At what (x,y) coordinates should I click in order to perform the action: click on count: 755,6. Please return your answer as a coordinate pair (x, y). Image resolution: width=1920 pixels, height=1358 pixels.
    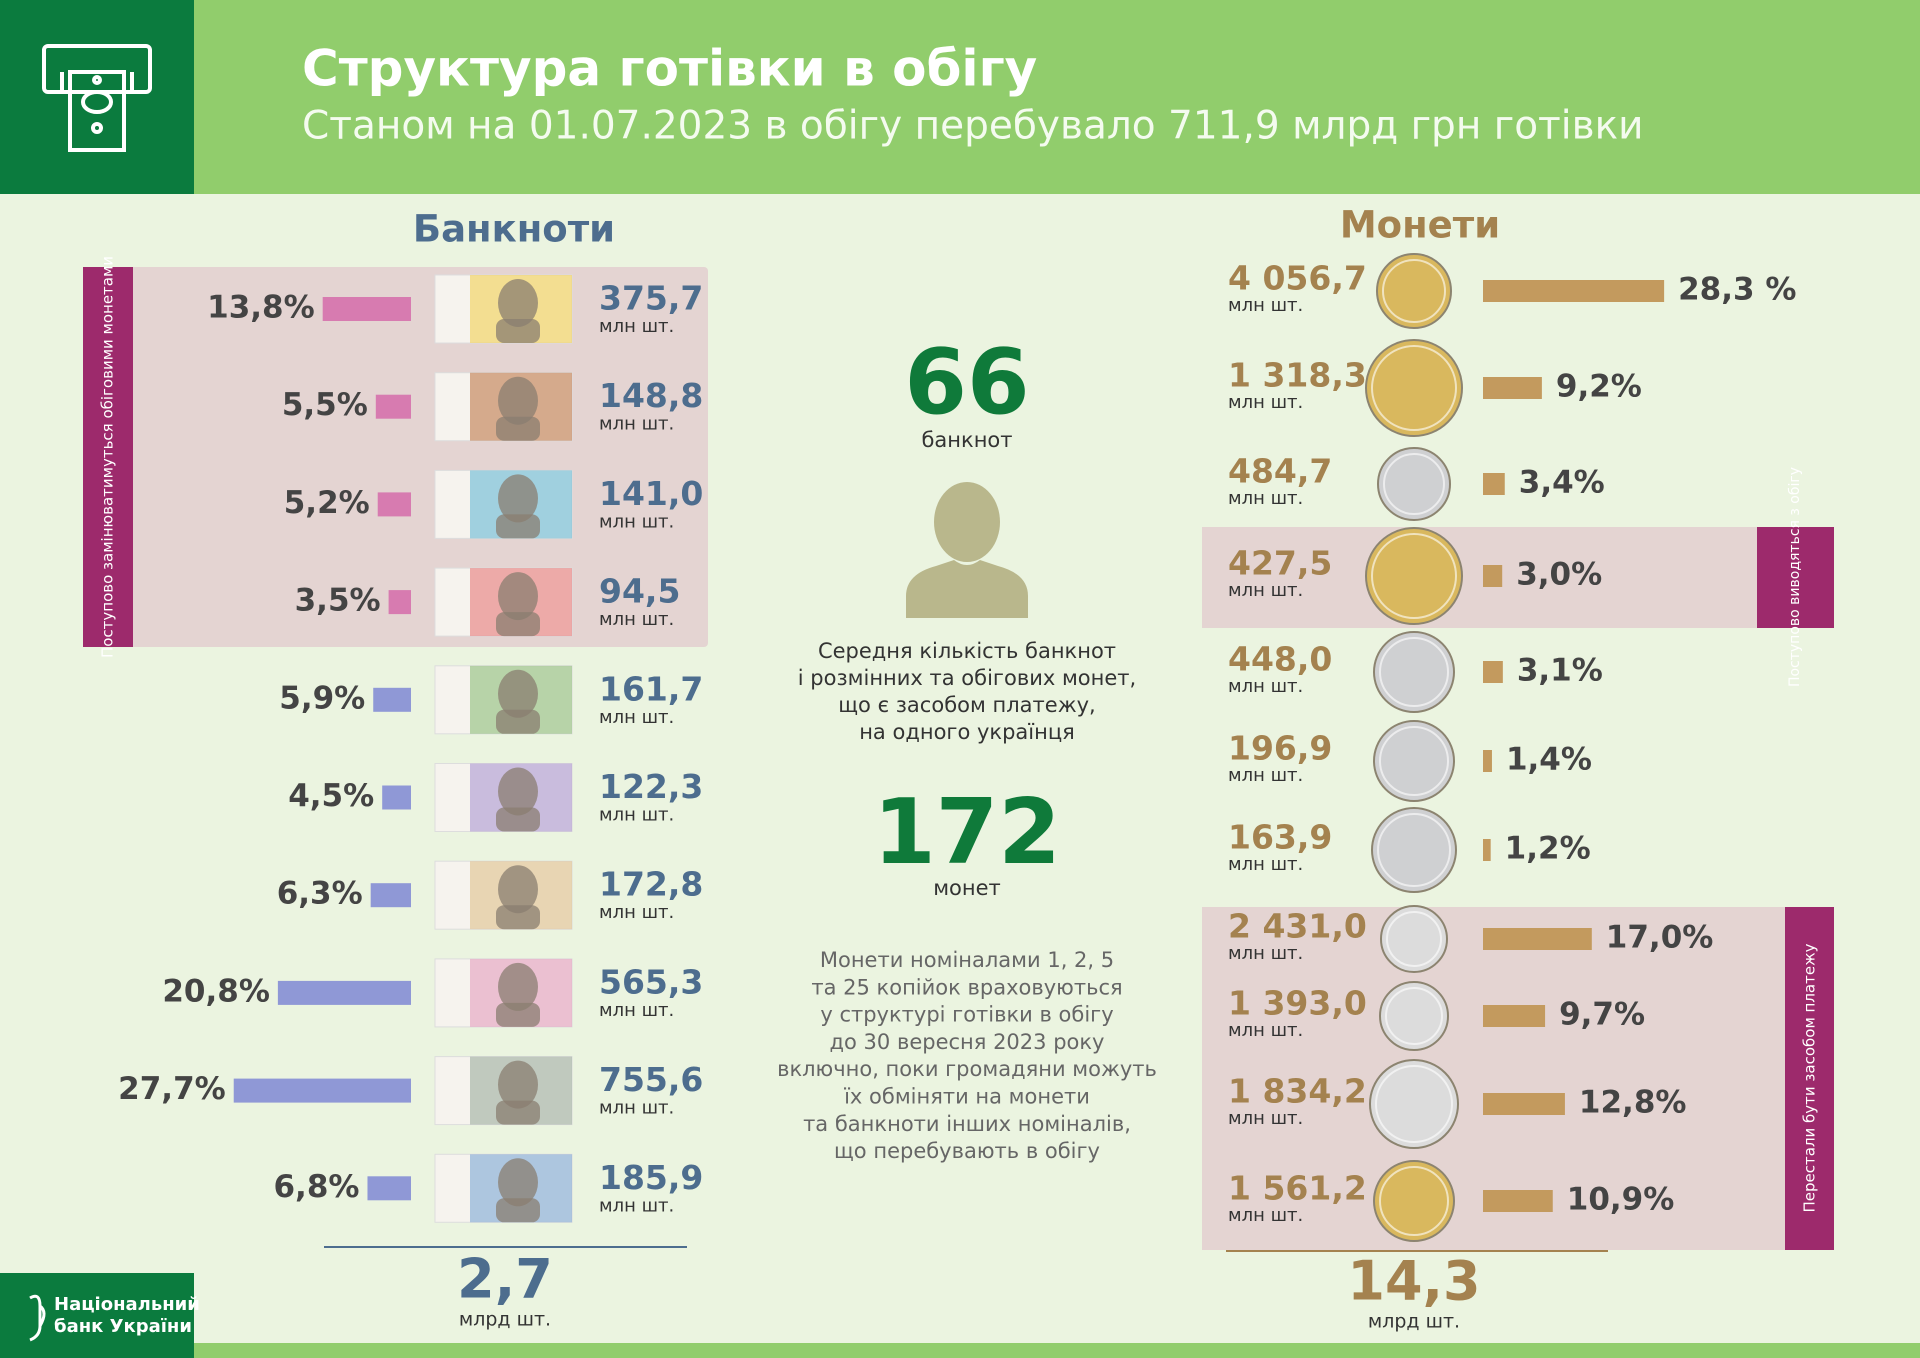
    Looking at the image, I should click on (651, 1079).